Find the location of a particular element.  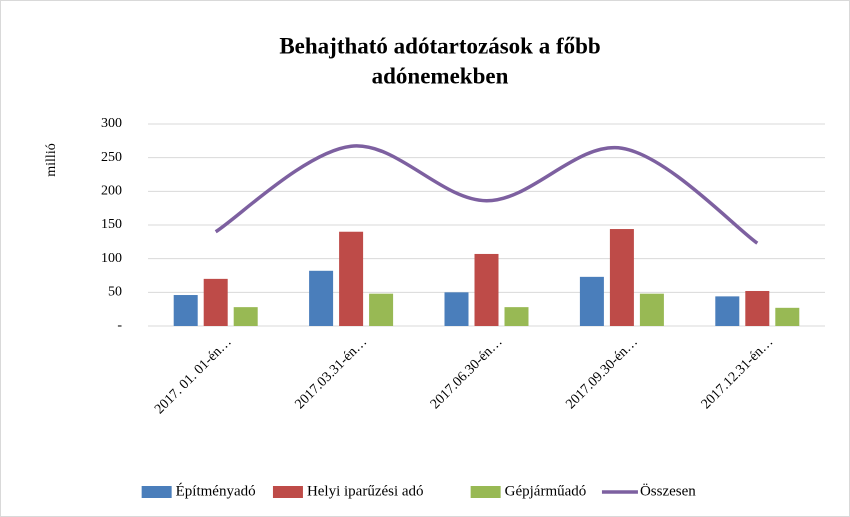

legend-label: Helyi iparűzési adó is located at coordinates (365, 491).